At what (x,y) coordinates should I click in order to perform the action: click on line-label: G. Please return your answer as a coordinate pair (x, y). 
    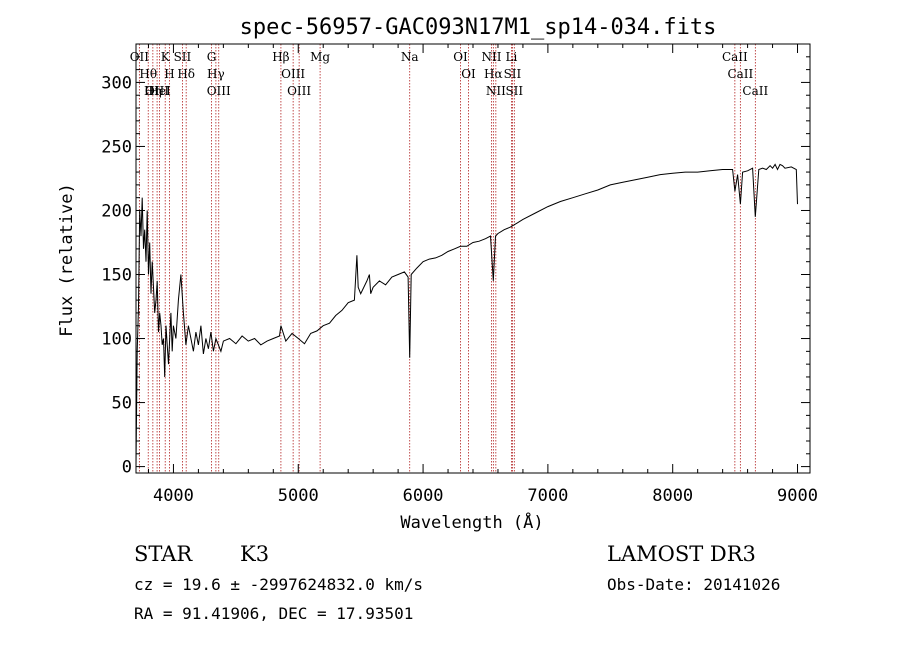
    Looking at the image, I should click on (212, 57).